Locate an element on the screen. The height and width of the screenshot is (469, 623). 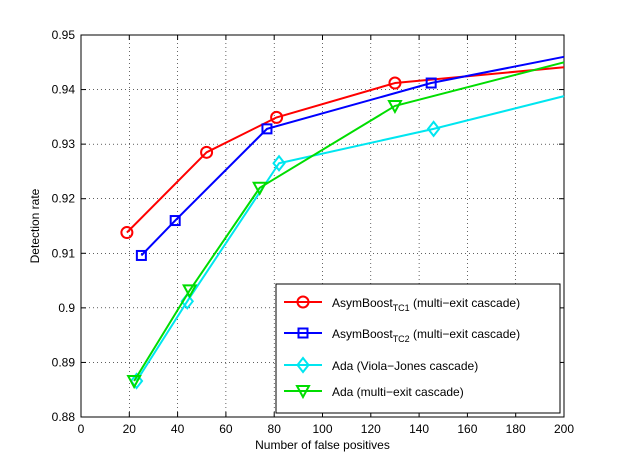
x-tick-label: 140 is located at coordinates (419, 429).